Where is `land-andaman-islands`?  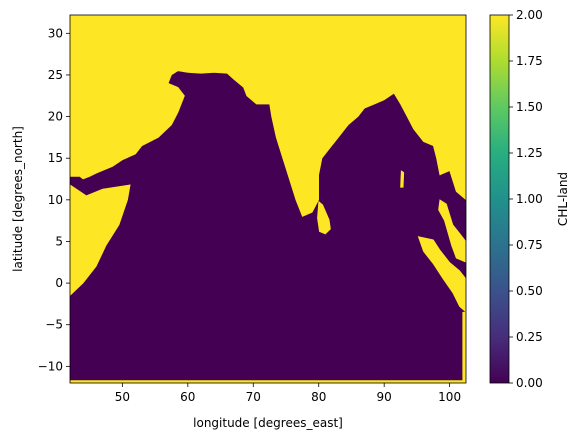 land-andaman-islands is located at coordinates (402, 179).